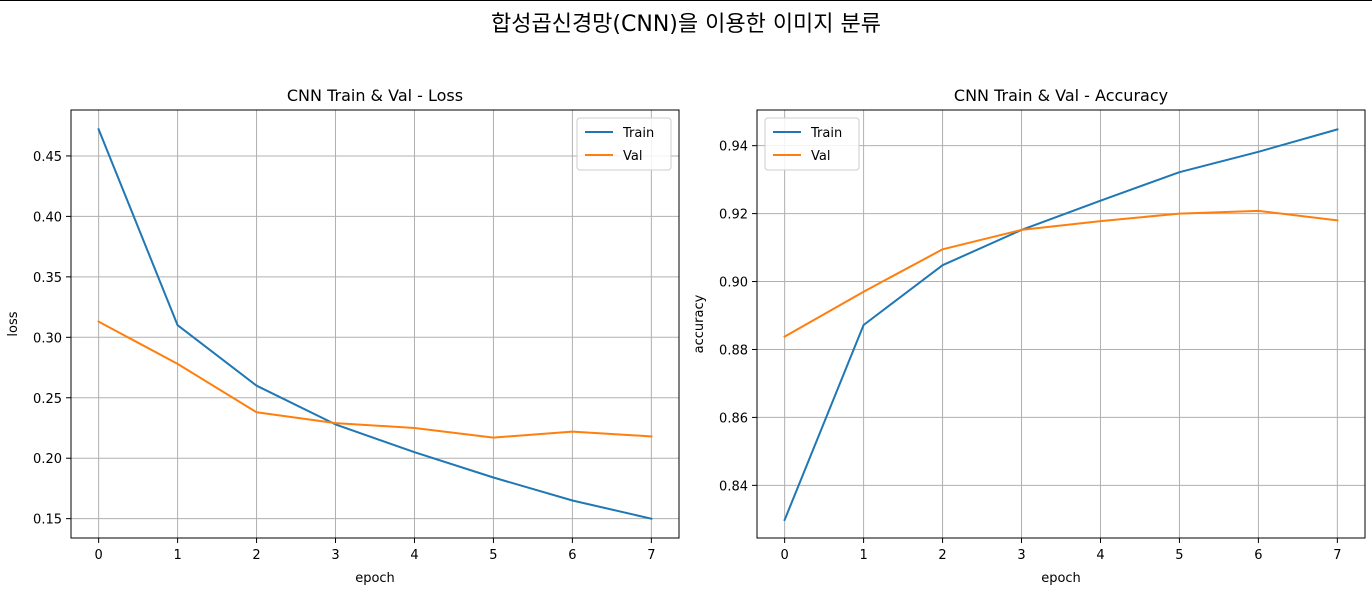 The image size is (1372, 592). What do you see at coordinates (47, 157) in the screenshot?
I see `y-tick-label: 0.45` at bounding box center [47, 157].